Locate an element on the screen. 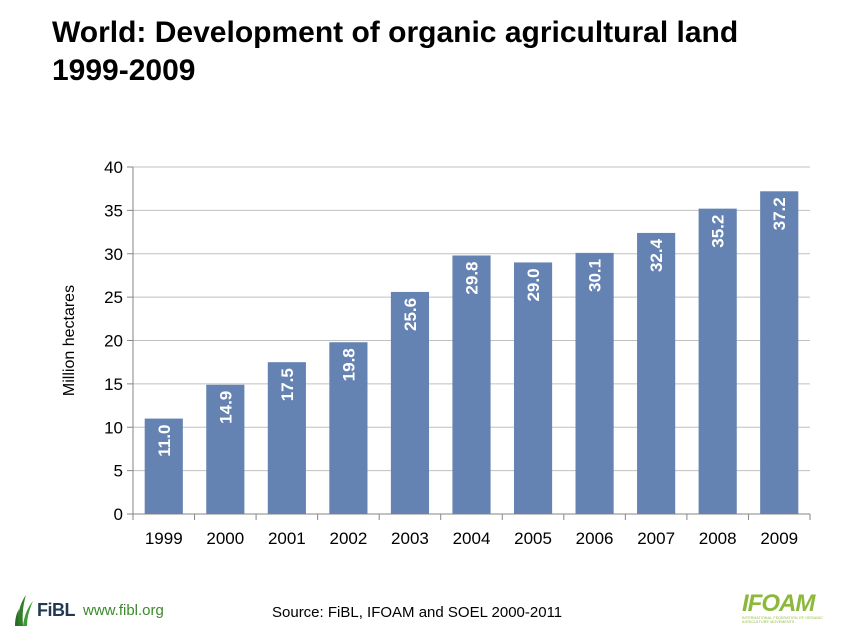  bar-value-label: 17.5 is located at coordinates (287, 384).